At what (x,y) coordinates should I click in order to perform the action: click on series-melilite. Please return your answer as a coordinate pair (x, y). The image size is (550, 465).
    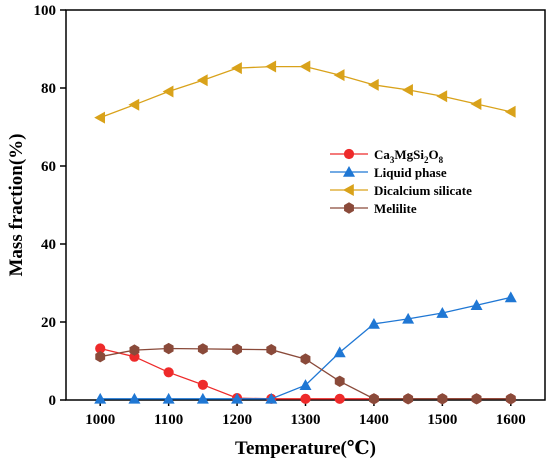
    Looking at the image, I should click on (305, 373).